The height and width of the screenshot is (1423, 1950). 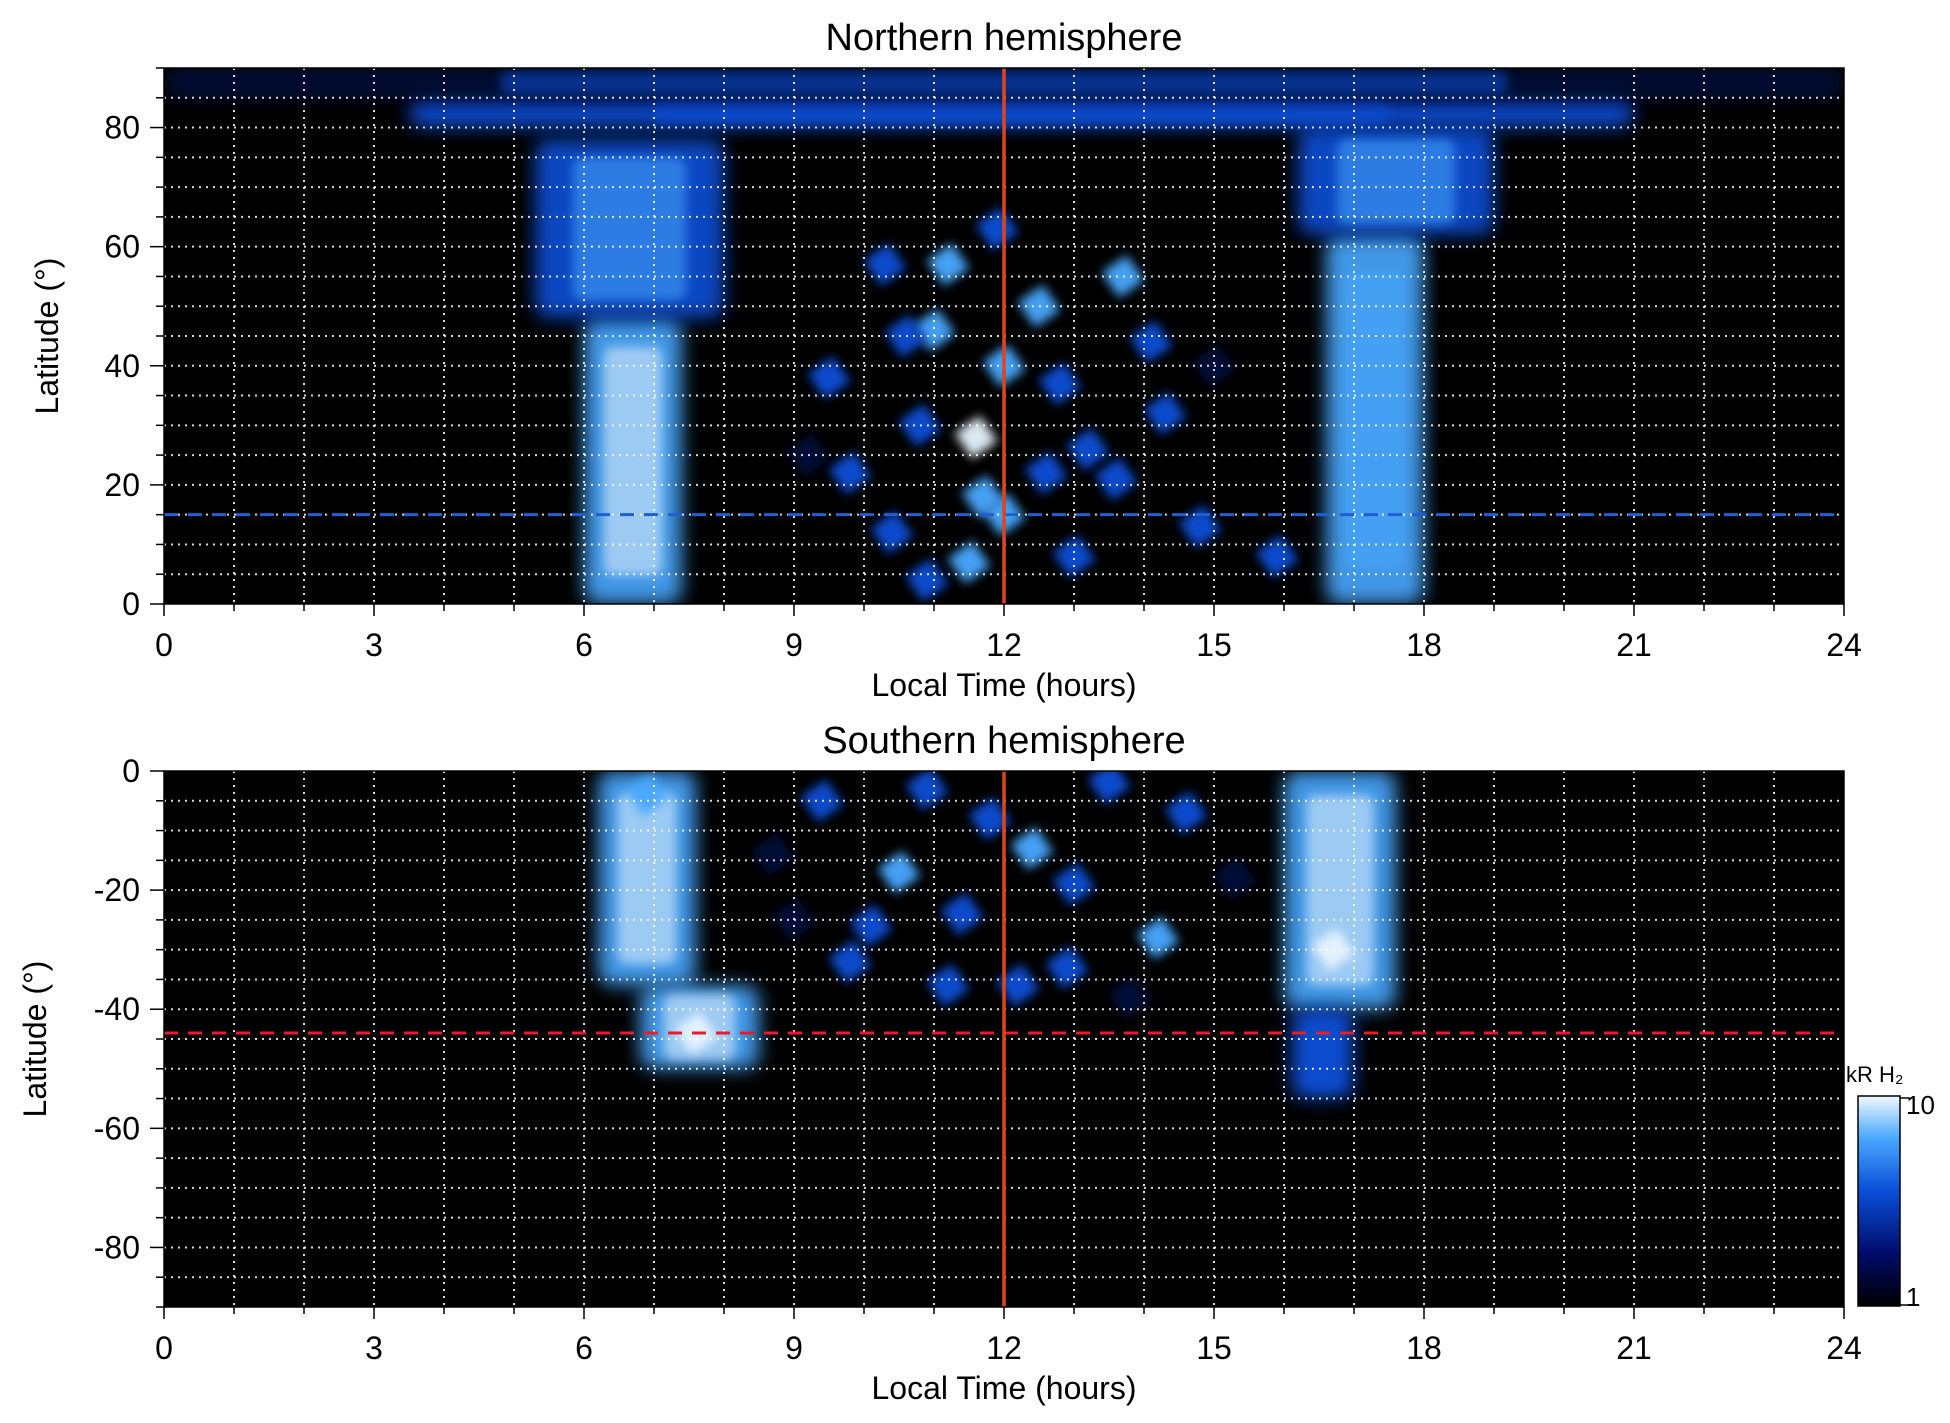 What do you see at coordinates (117, 890) in the screenshot?
I see `y-tick-label: -20` at bounding box center [117, 890].